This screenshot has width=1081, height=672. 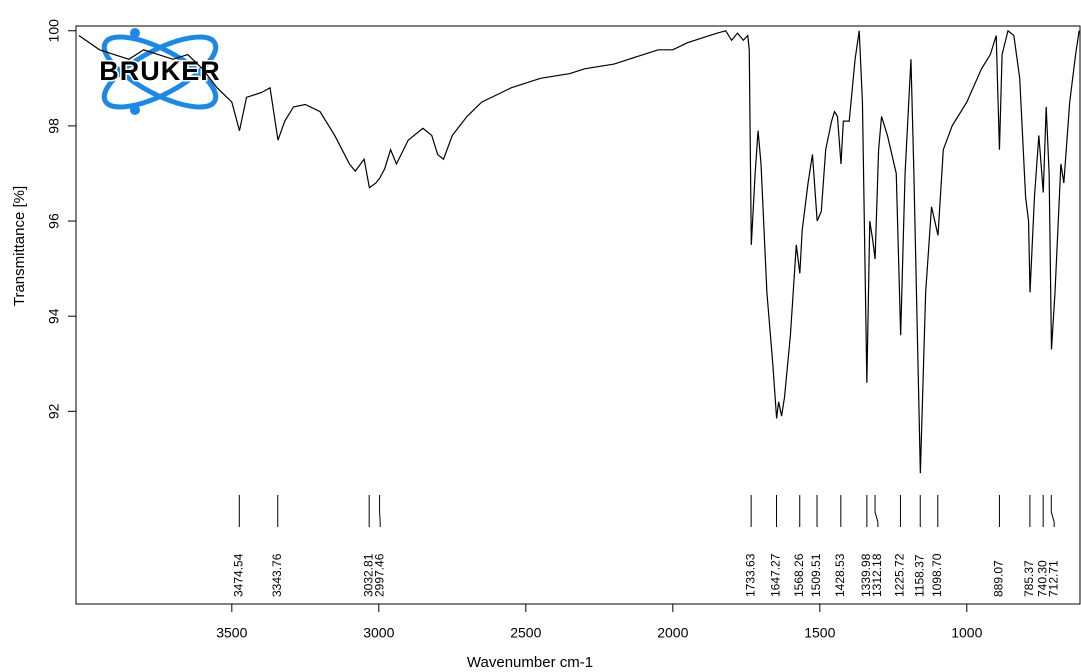 What do you see at coordinates (866, 575) in the screenshot?
I see `peak-label: 1339.98` at bounding box center [866, 575].